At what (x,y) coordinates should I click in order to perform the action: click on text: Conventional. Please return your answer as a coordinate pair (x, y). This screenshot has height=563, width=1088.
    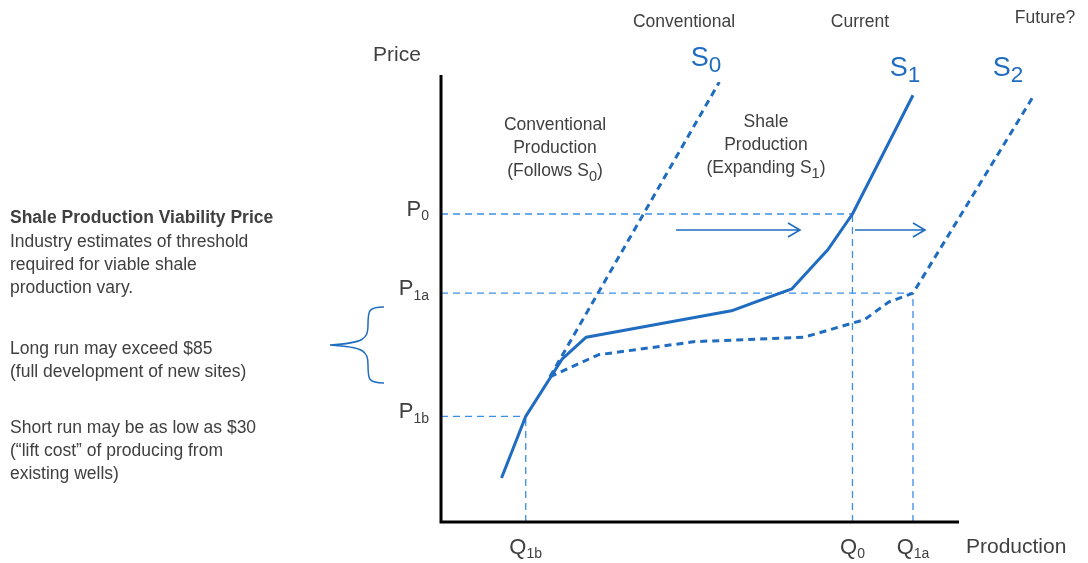
    Looking at the image, I should click on (684, 21).